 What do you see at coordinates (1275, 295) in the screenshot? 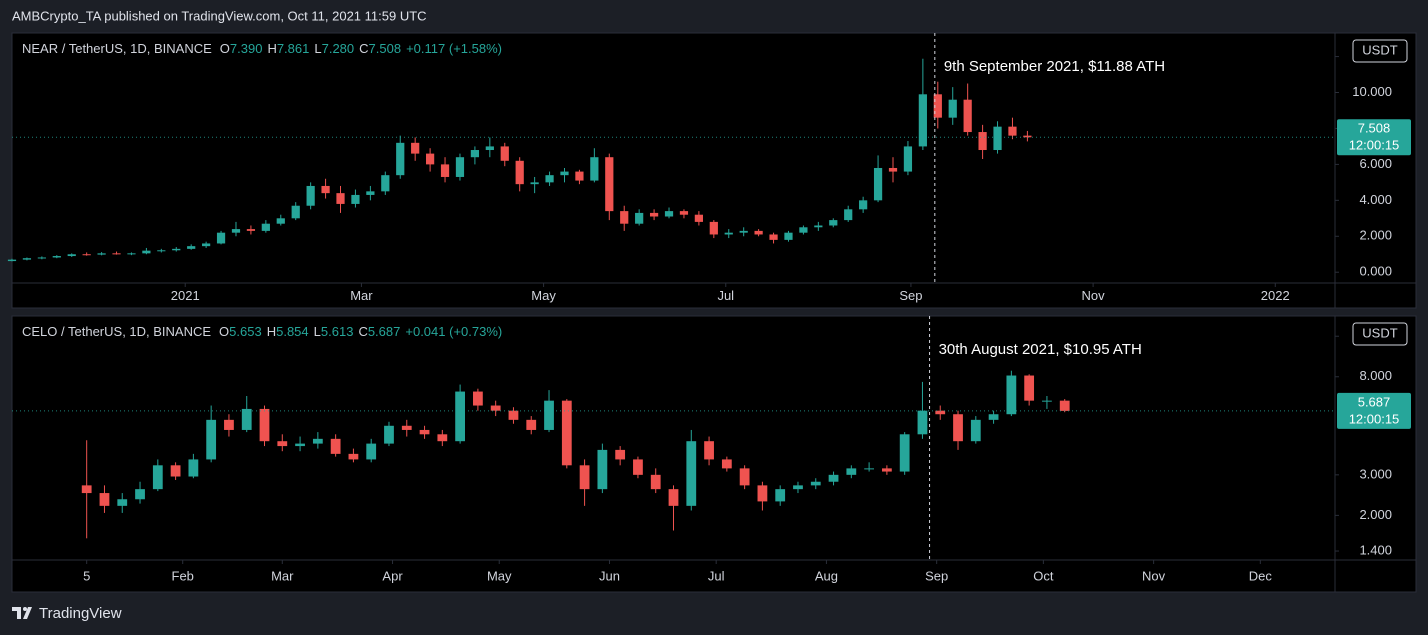
I see `x-tick-label: 2022` at bounding box center [1275, 295].